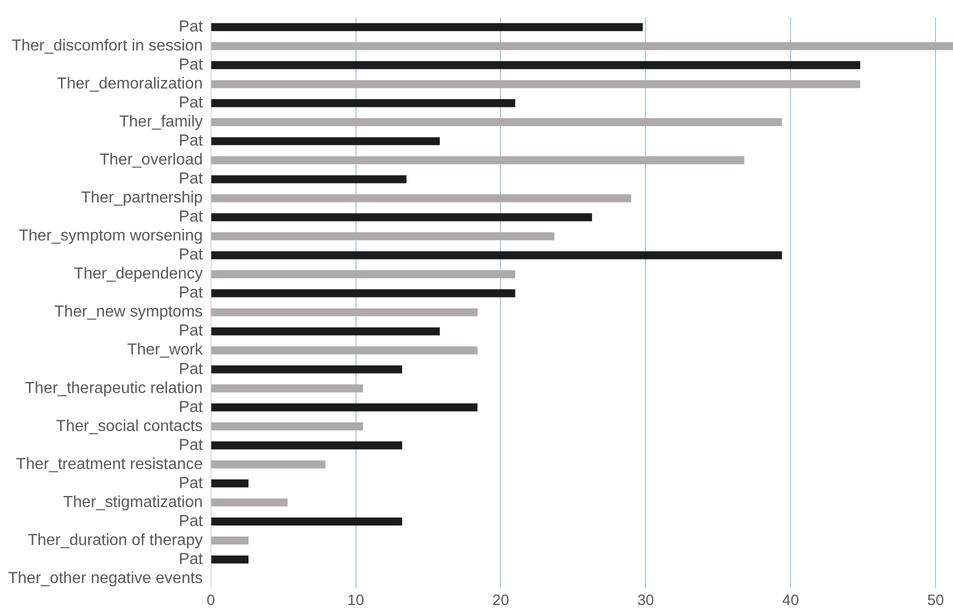  What do you see at coordinates (109, 464) in the screenshot?
I see `y-tick-label: Ther_treatment resistance` at bounding box center [109, 464].